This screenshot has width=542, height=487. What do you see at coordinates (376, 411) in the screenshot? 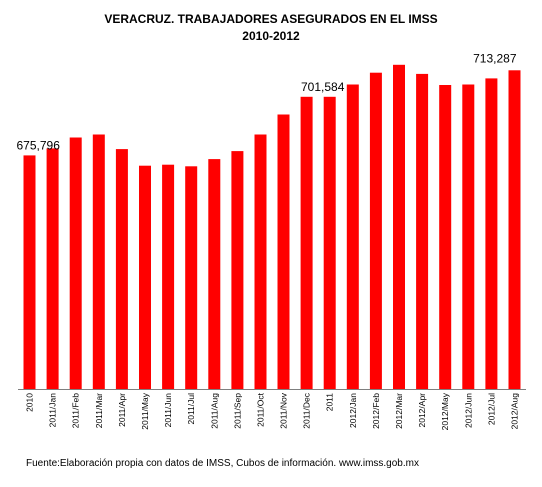
I see `x-tick-label: 2012/Feb` at bounding box center [376, 411].